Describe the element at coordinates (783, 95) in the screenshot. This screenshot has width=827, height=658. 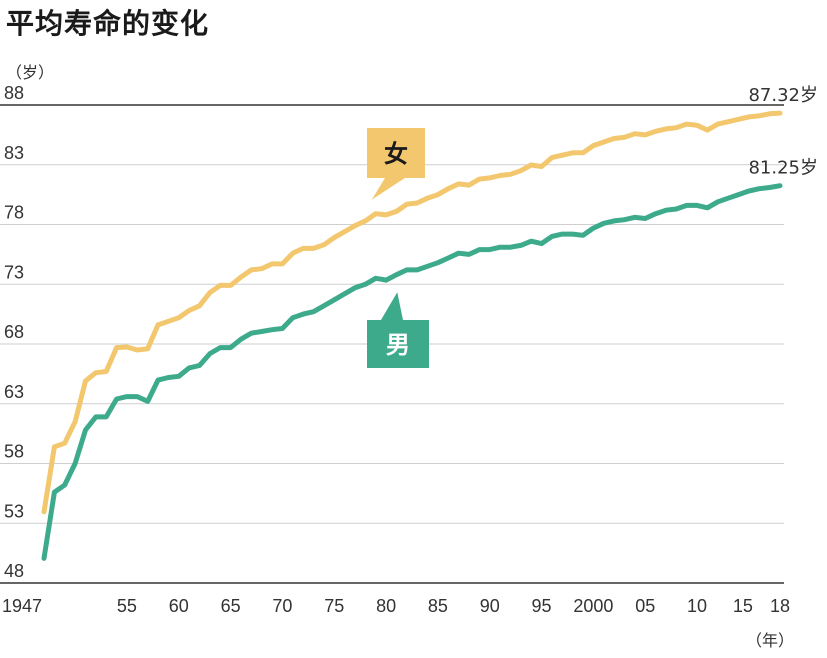
I see `end-label-female: 87.32岁` at that location.